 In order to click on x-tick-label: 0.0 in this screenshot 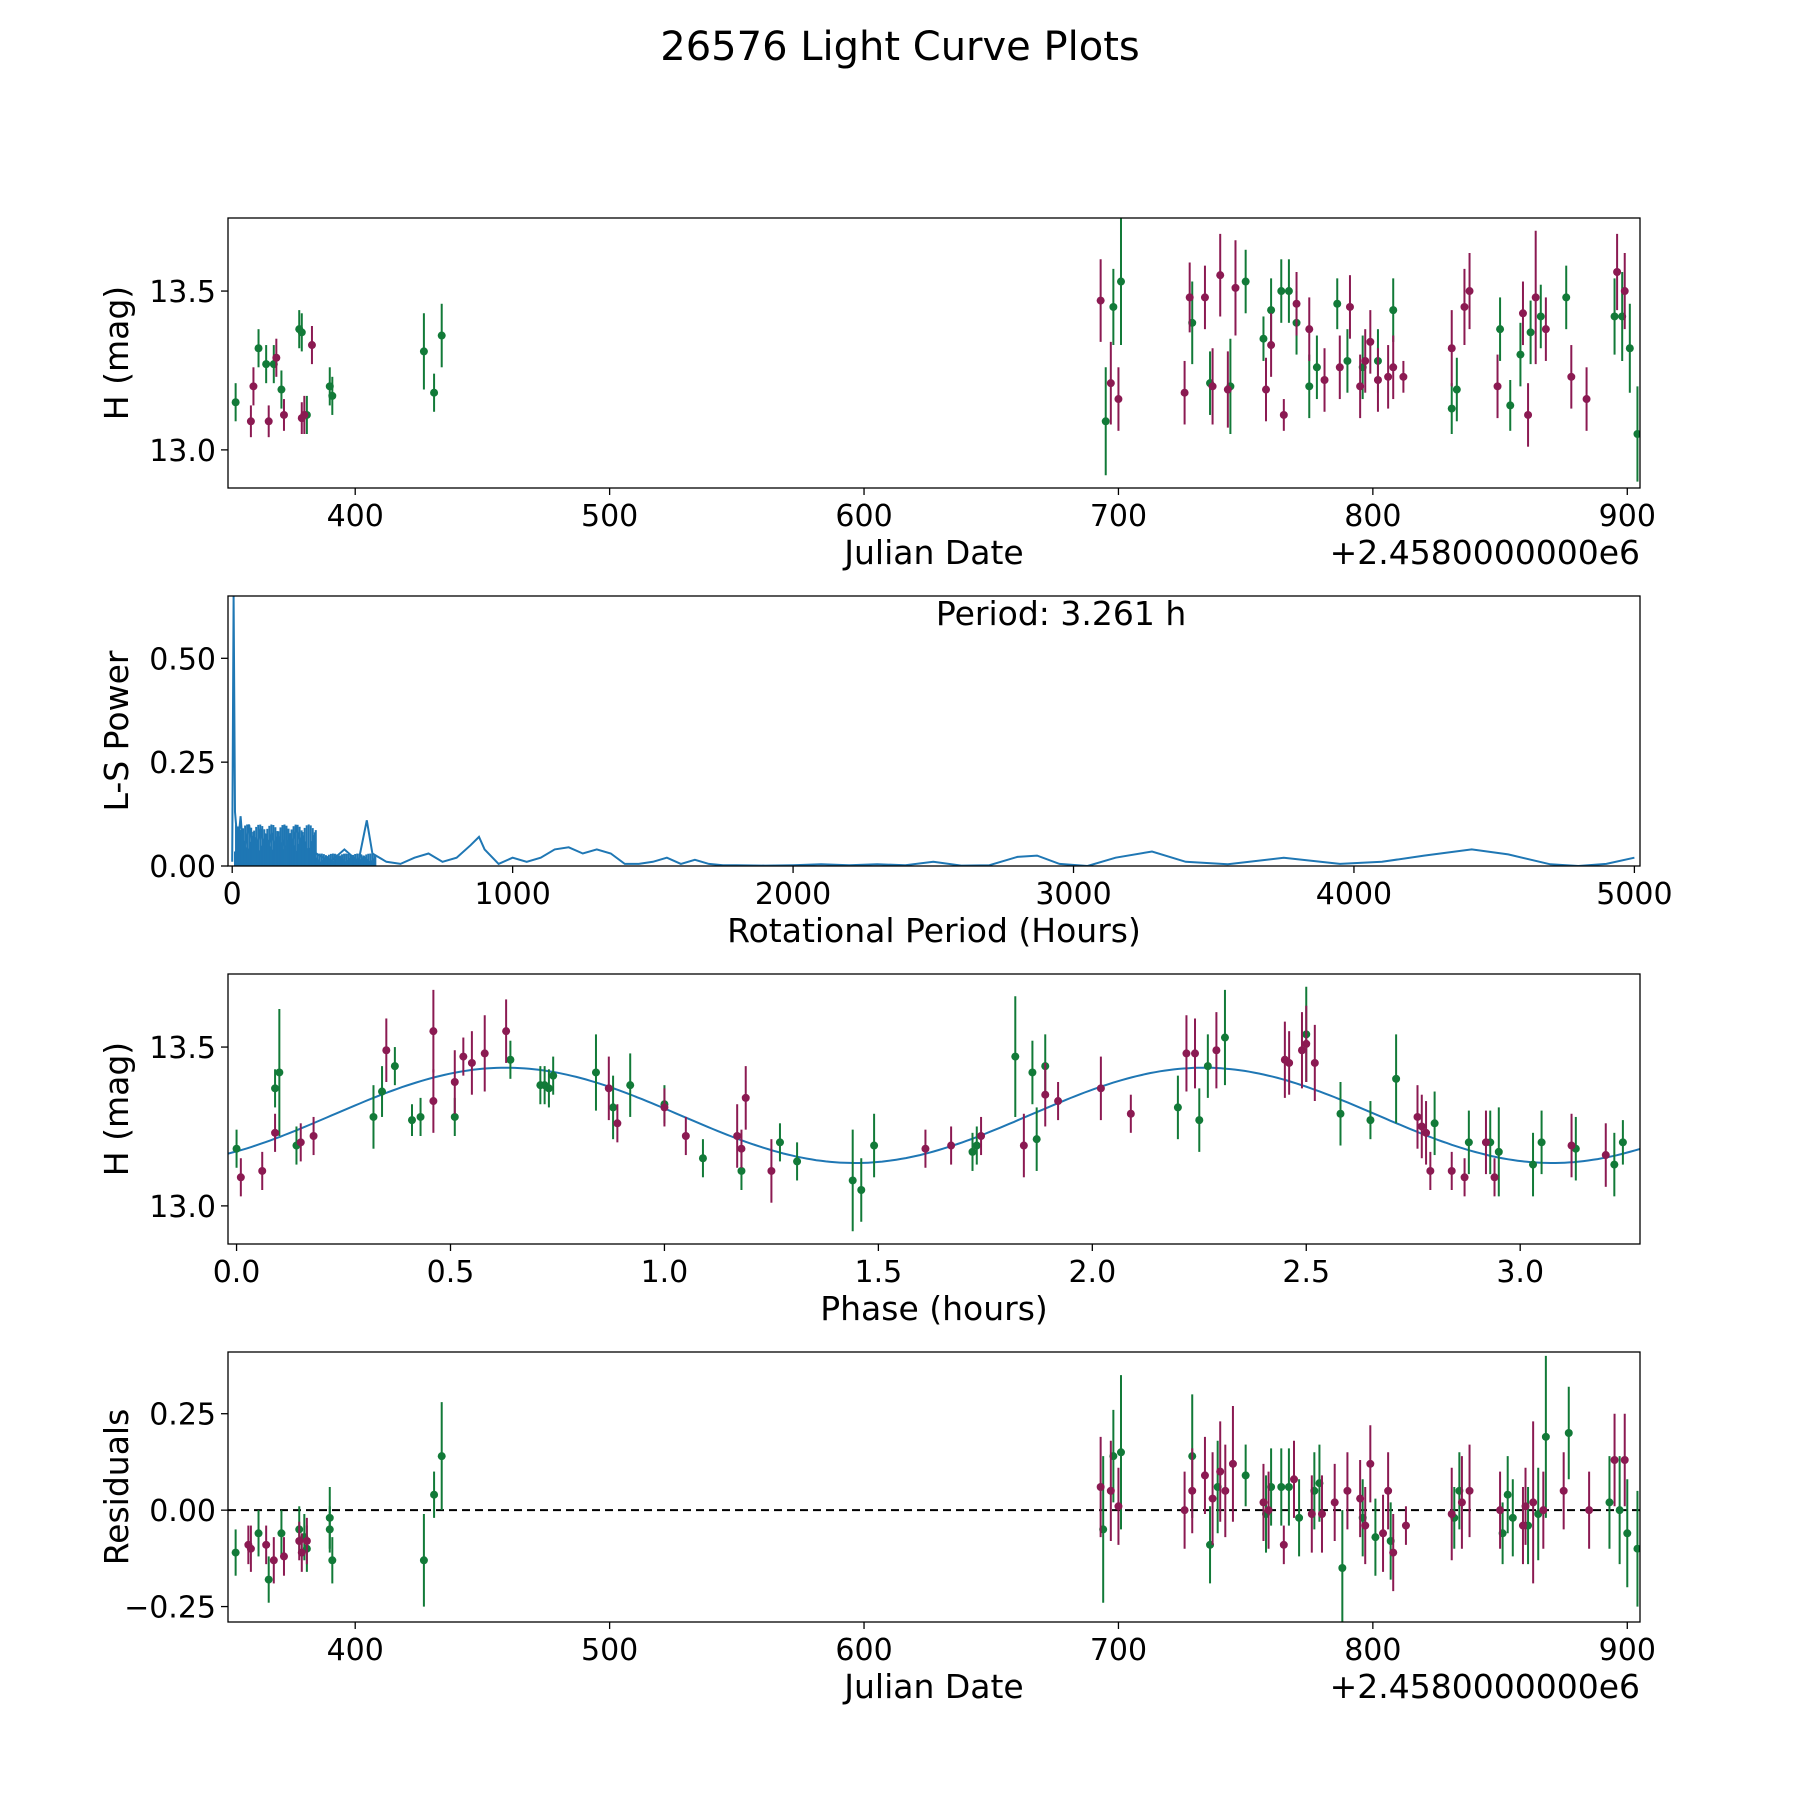, I will do `click(237, 1272)`.